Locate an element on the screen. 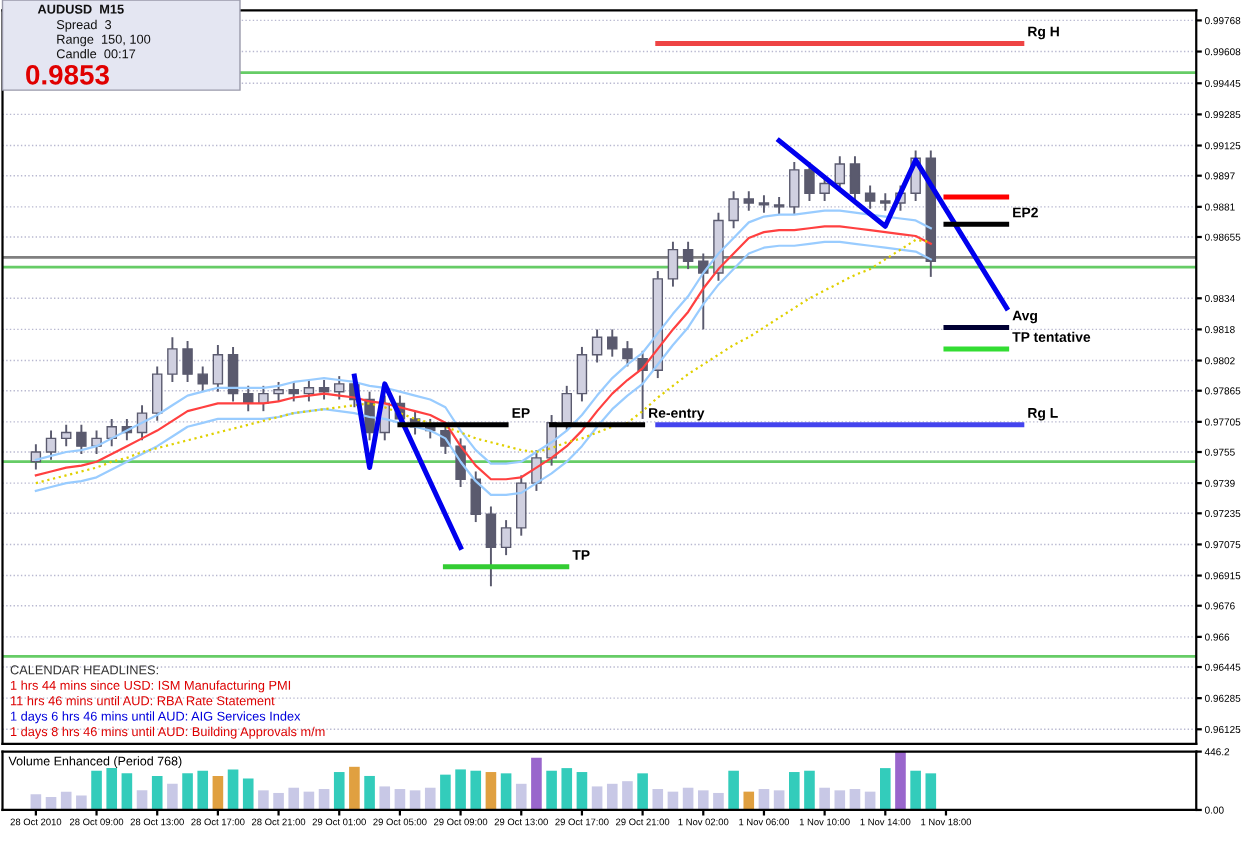 The width and height of the screenshot is (1250, 858). annotation: 0.9853 is located at coordinates (67, 75).